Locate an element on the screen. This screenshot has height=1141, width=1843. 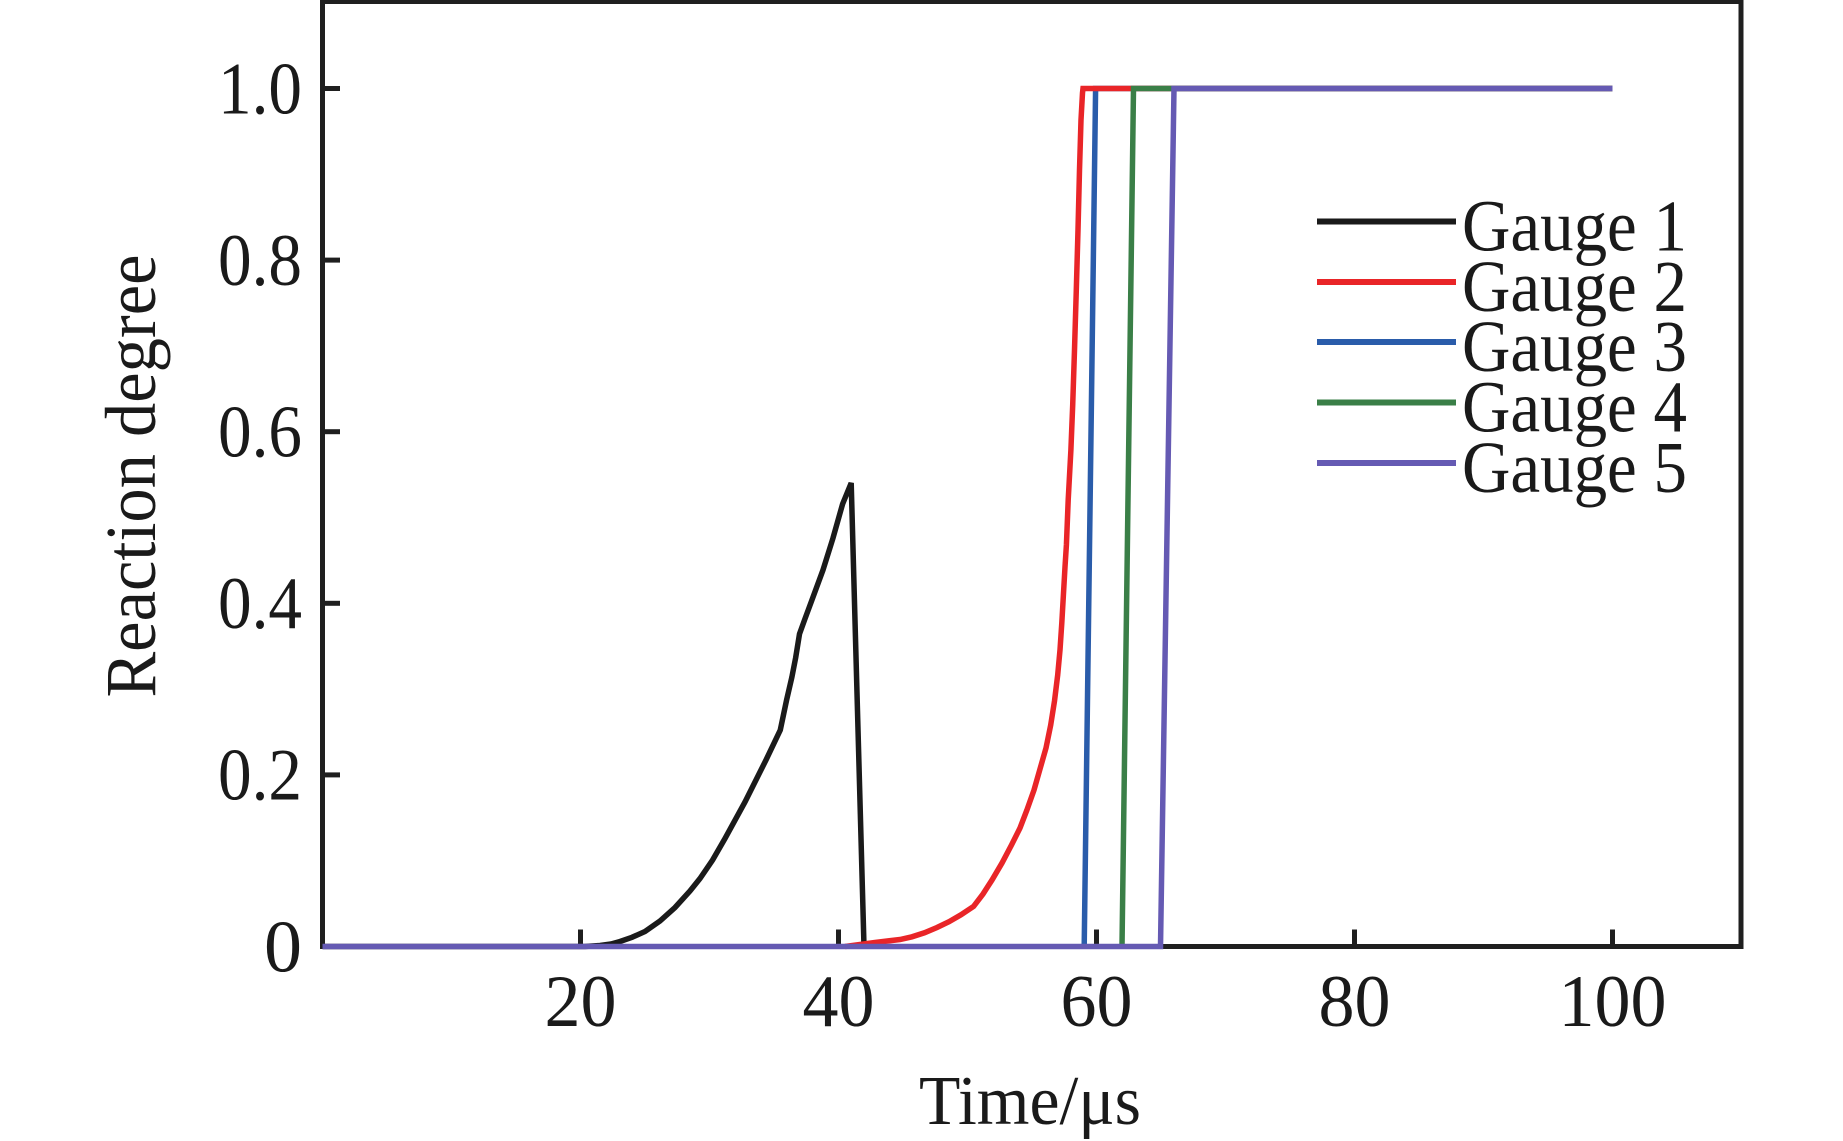
svg-text: 20 is located at coordinates (581, 1002).